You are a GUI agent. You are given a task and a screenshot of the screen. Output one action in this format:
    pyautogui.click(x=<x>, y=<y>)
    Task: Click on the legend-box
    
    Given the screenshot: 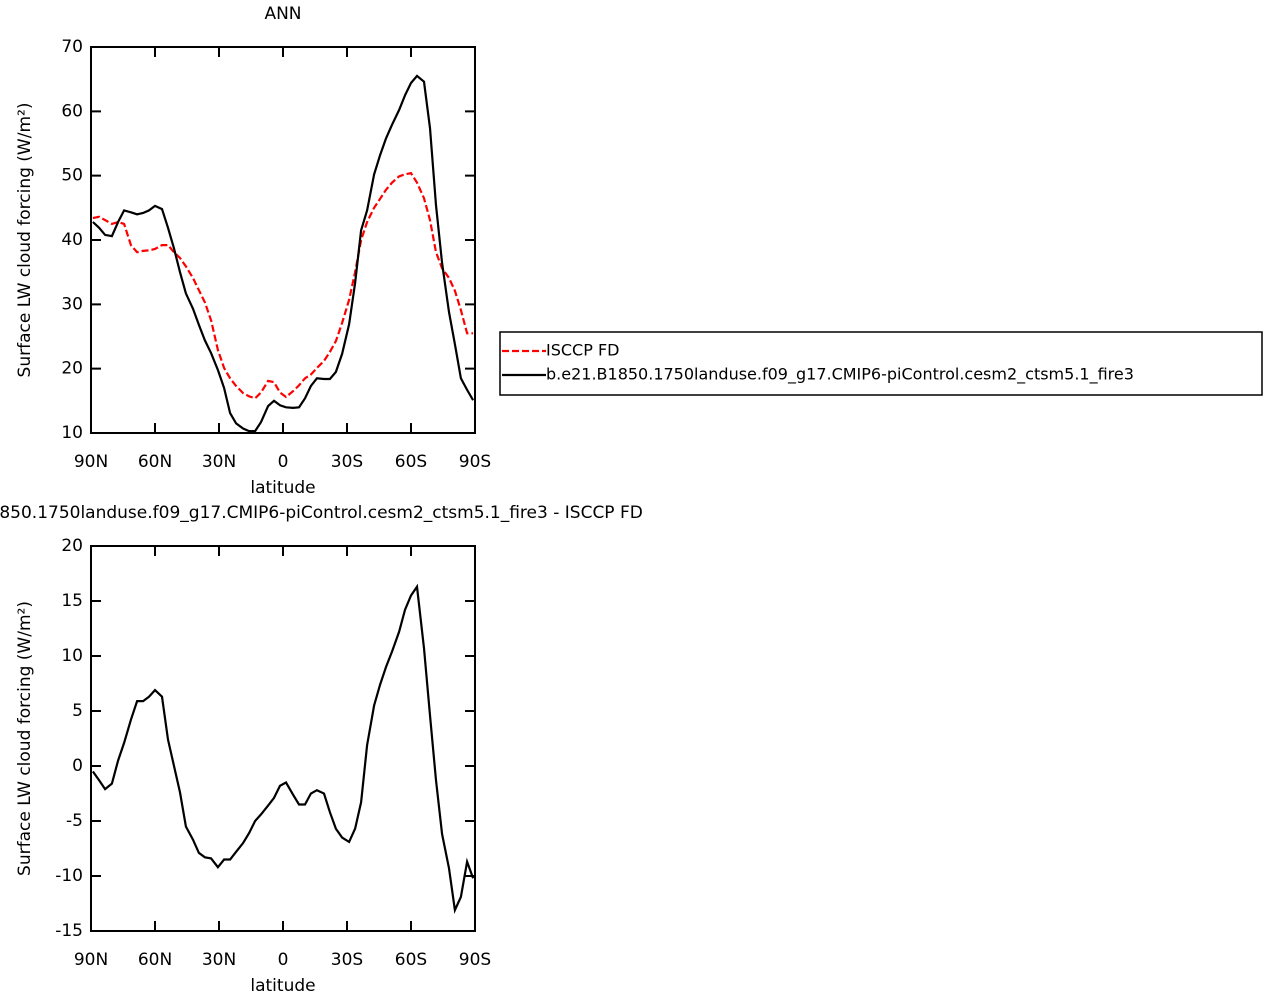 What is the action you would take?
    pyautogui.click(x=881, y=363)
    